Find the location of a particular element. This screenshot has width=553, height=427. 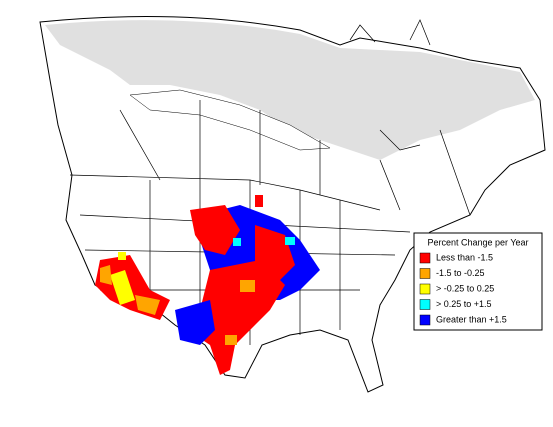

legend-label: Less than -1.5 is located at coordinates (464, 257).